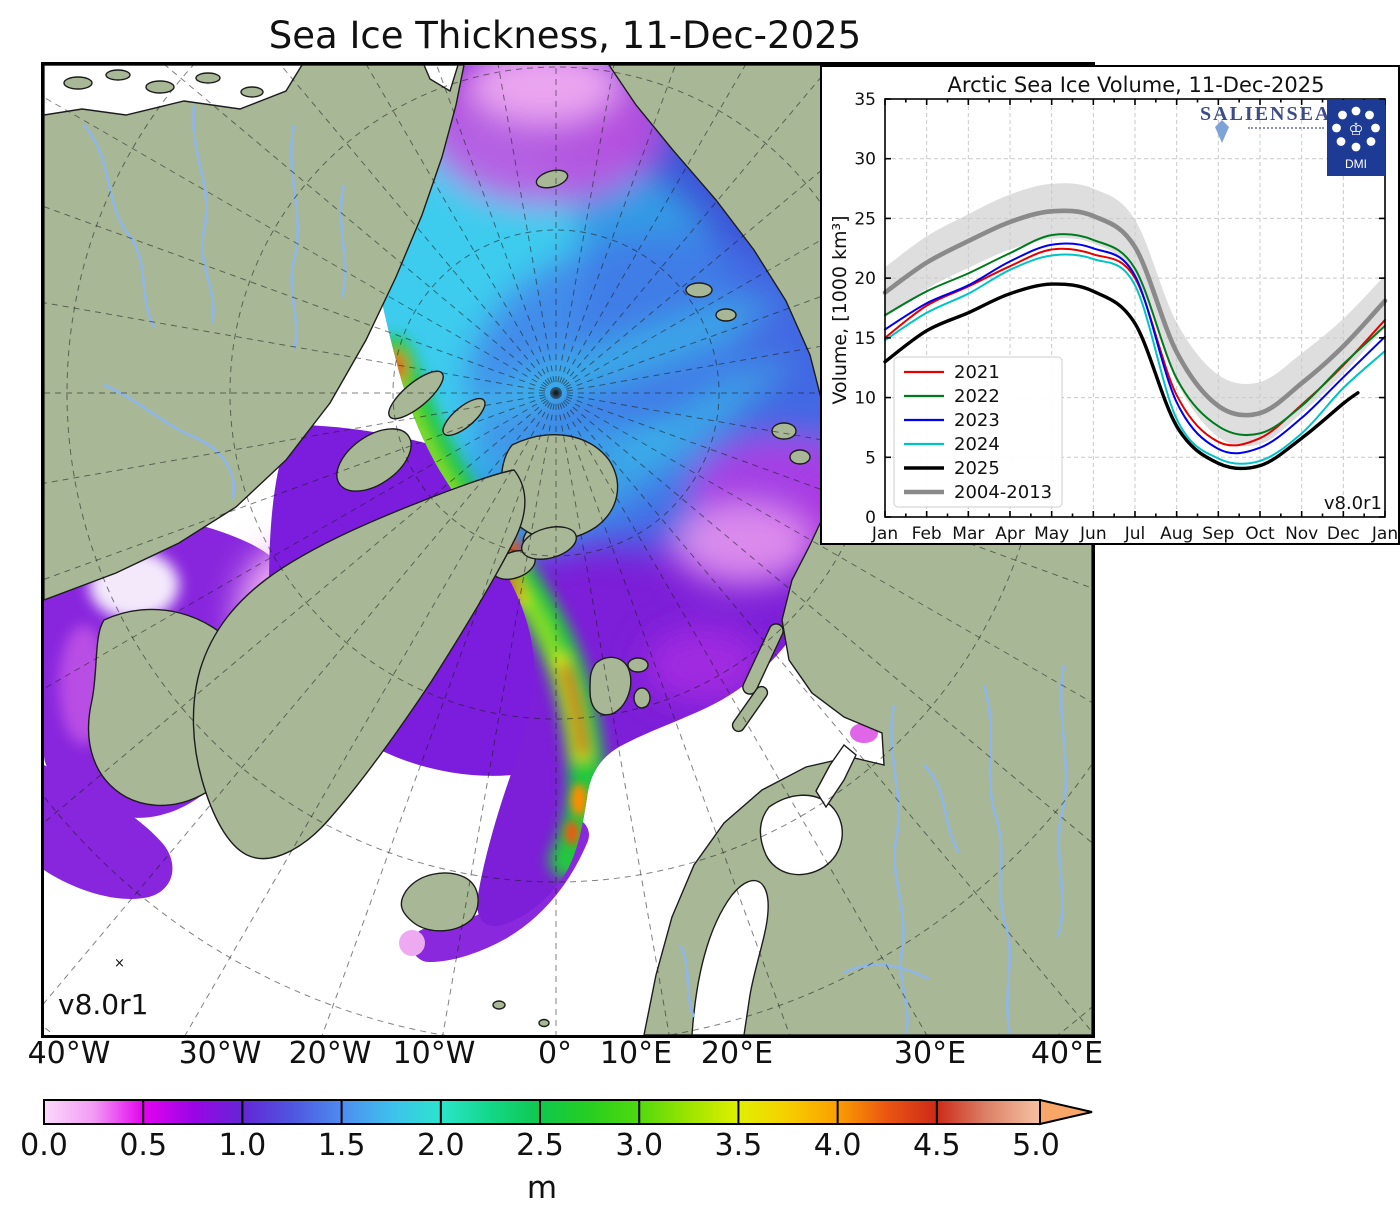 Image resolution: width=1400 pixels, height=1213 pixels. Describe the element at coordinates (730, 957) in the screenshot. I see `baltic-sea` at that location.